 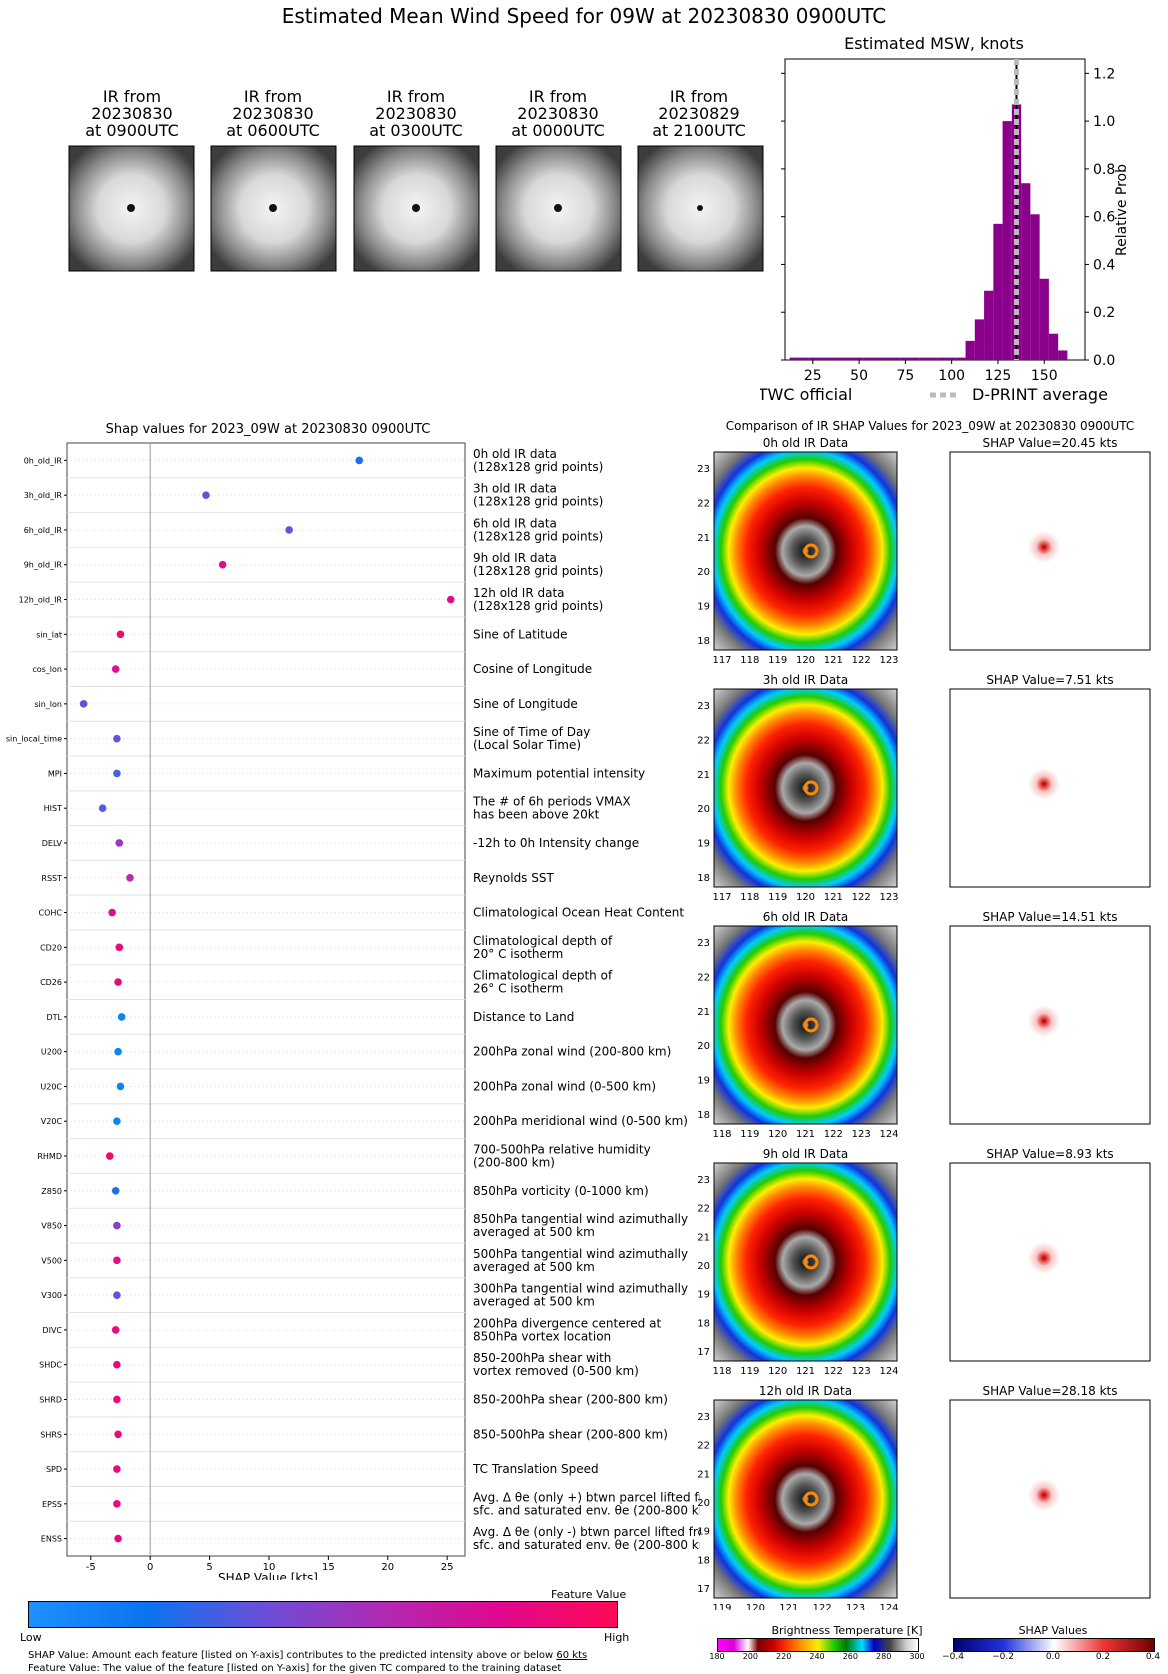 What do you see at coordinates (515, 523) in the screenshot?
I see `feature-desc-2-0: 6h old IR data` at bounding box center [515, 523].